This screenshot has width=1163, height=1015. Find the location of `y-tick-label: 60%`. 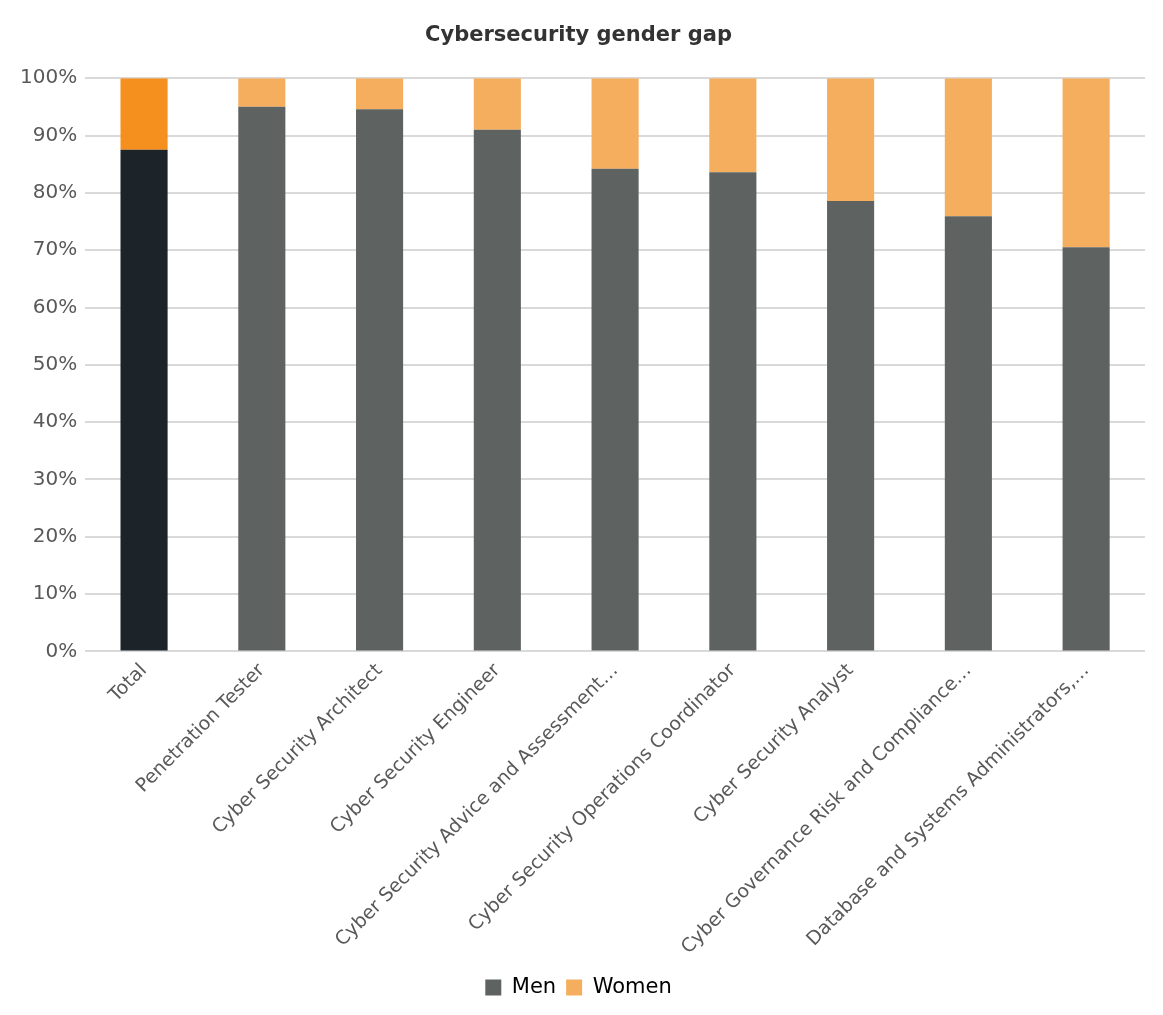

y-tick-label: 60% is located at coordinates (55, 305).